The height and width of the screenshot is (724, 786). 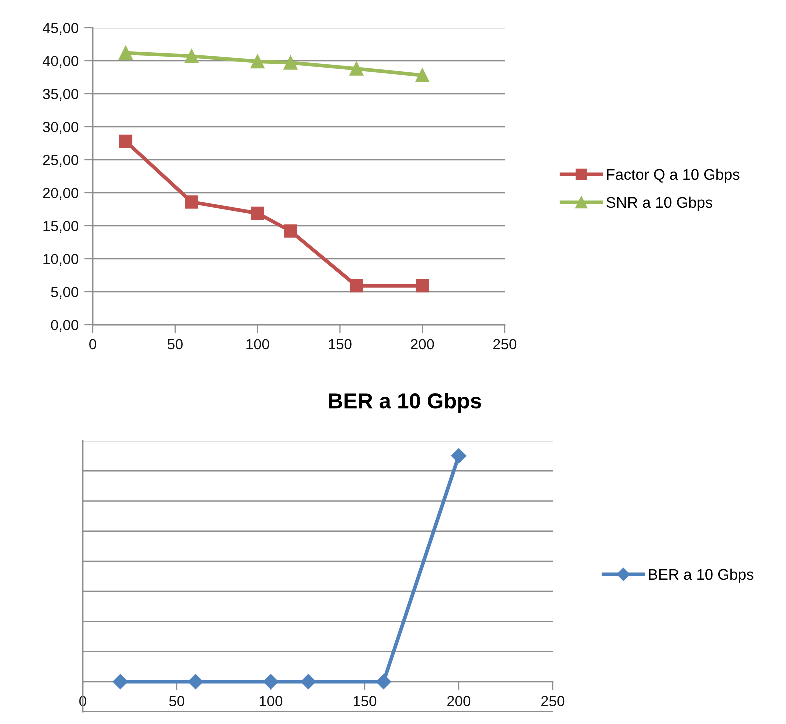 I want to click on y-tick-label: 20,00, so click(x=61, y=194).